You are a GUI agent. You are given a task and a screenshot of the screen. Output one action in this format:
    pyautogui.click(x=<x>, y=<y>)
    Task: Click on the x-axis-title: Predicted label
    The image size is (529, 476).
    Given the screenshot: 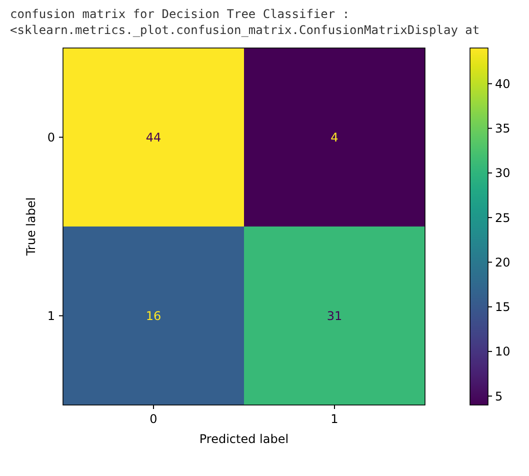 What is the action you would take?
    pyautogui.click(x=244, y=439)
    